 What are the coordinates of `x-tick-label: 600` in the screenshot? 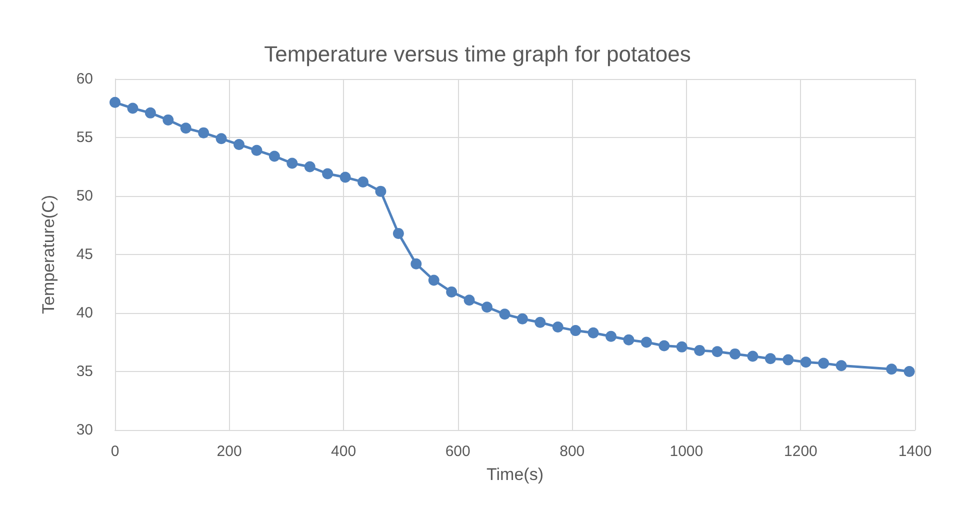 It's located at (457, 451).